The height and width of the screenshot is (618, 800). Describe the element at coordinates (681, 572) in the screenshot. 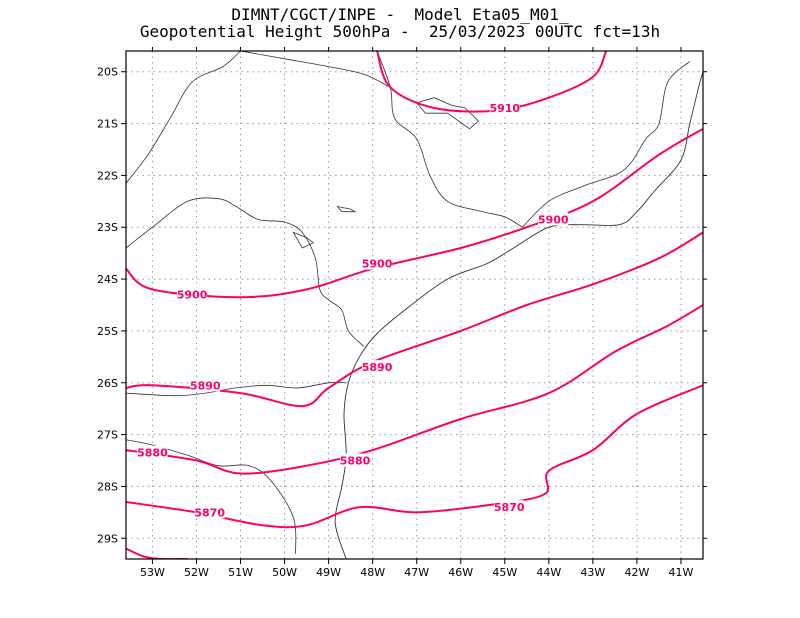

I see `lon-tick-label: 41W` at that location.